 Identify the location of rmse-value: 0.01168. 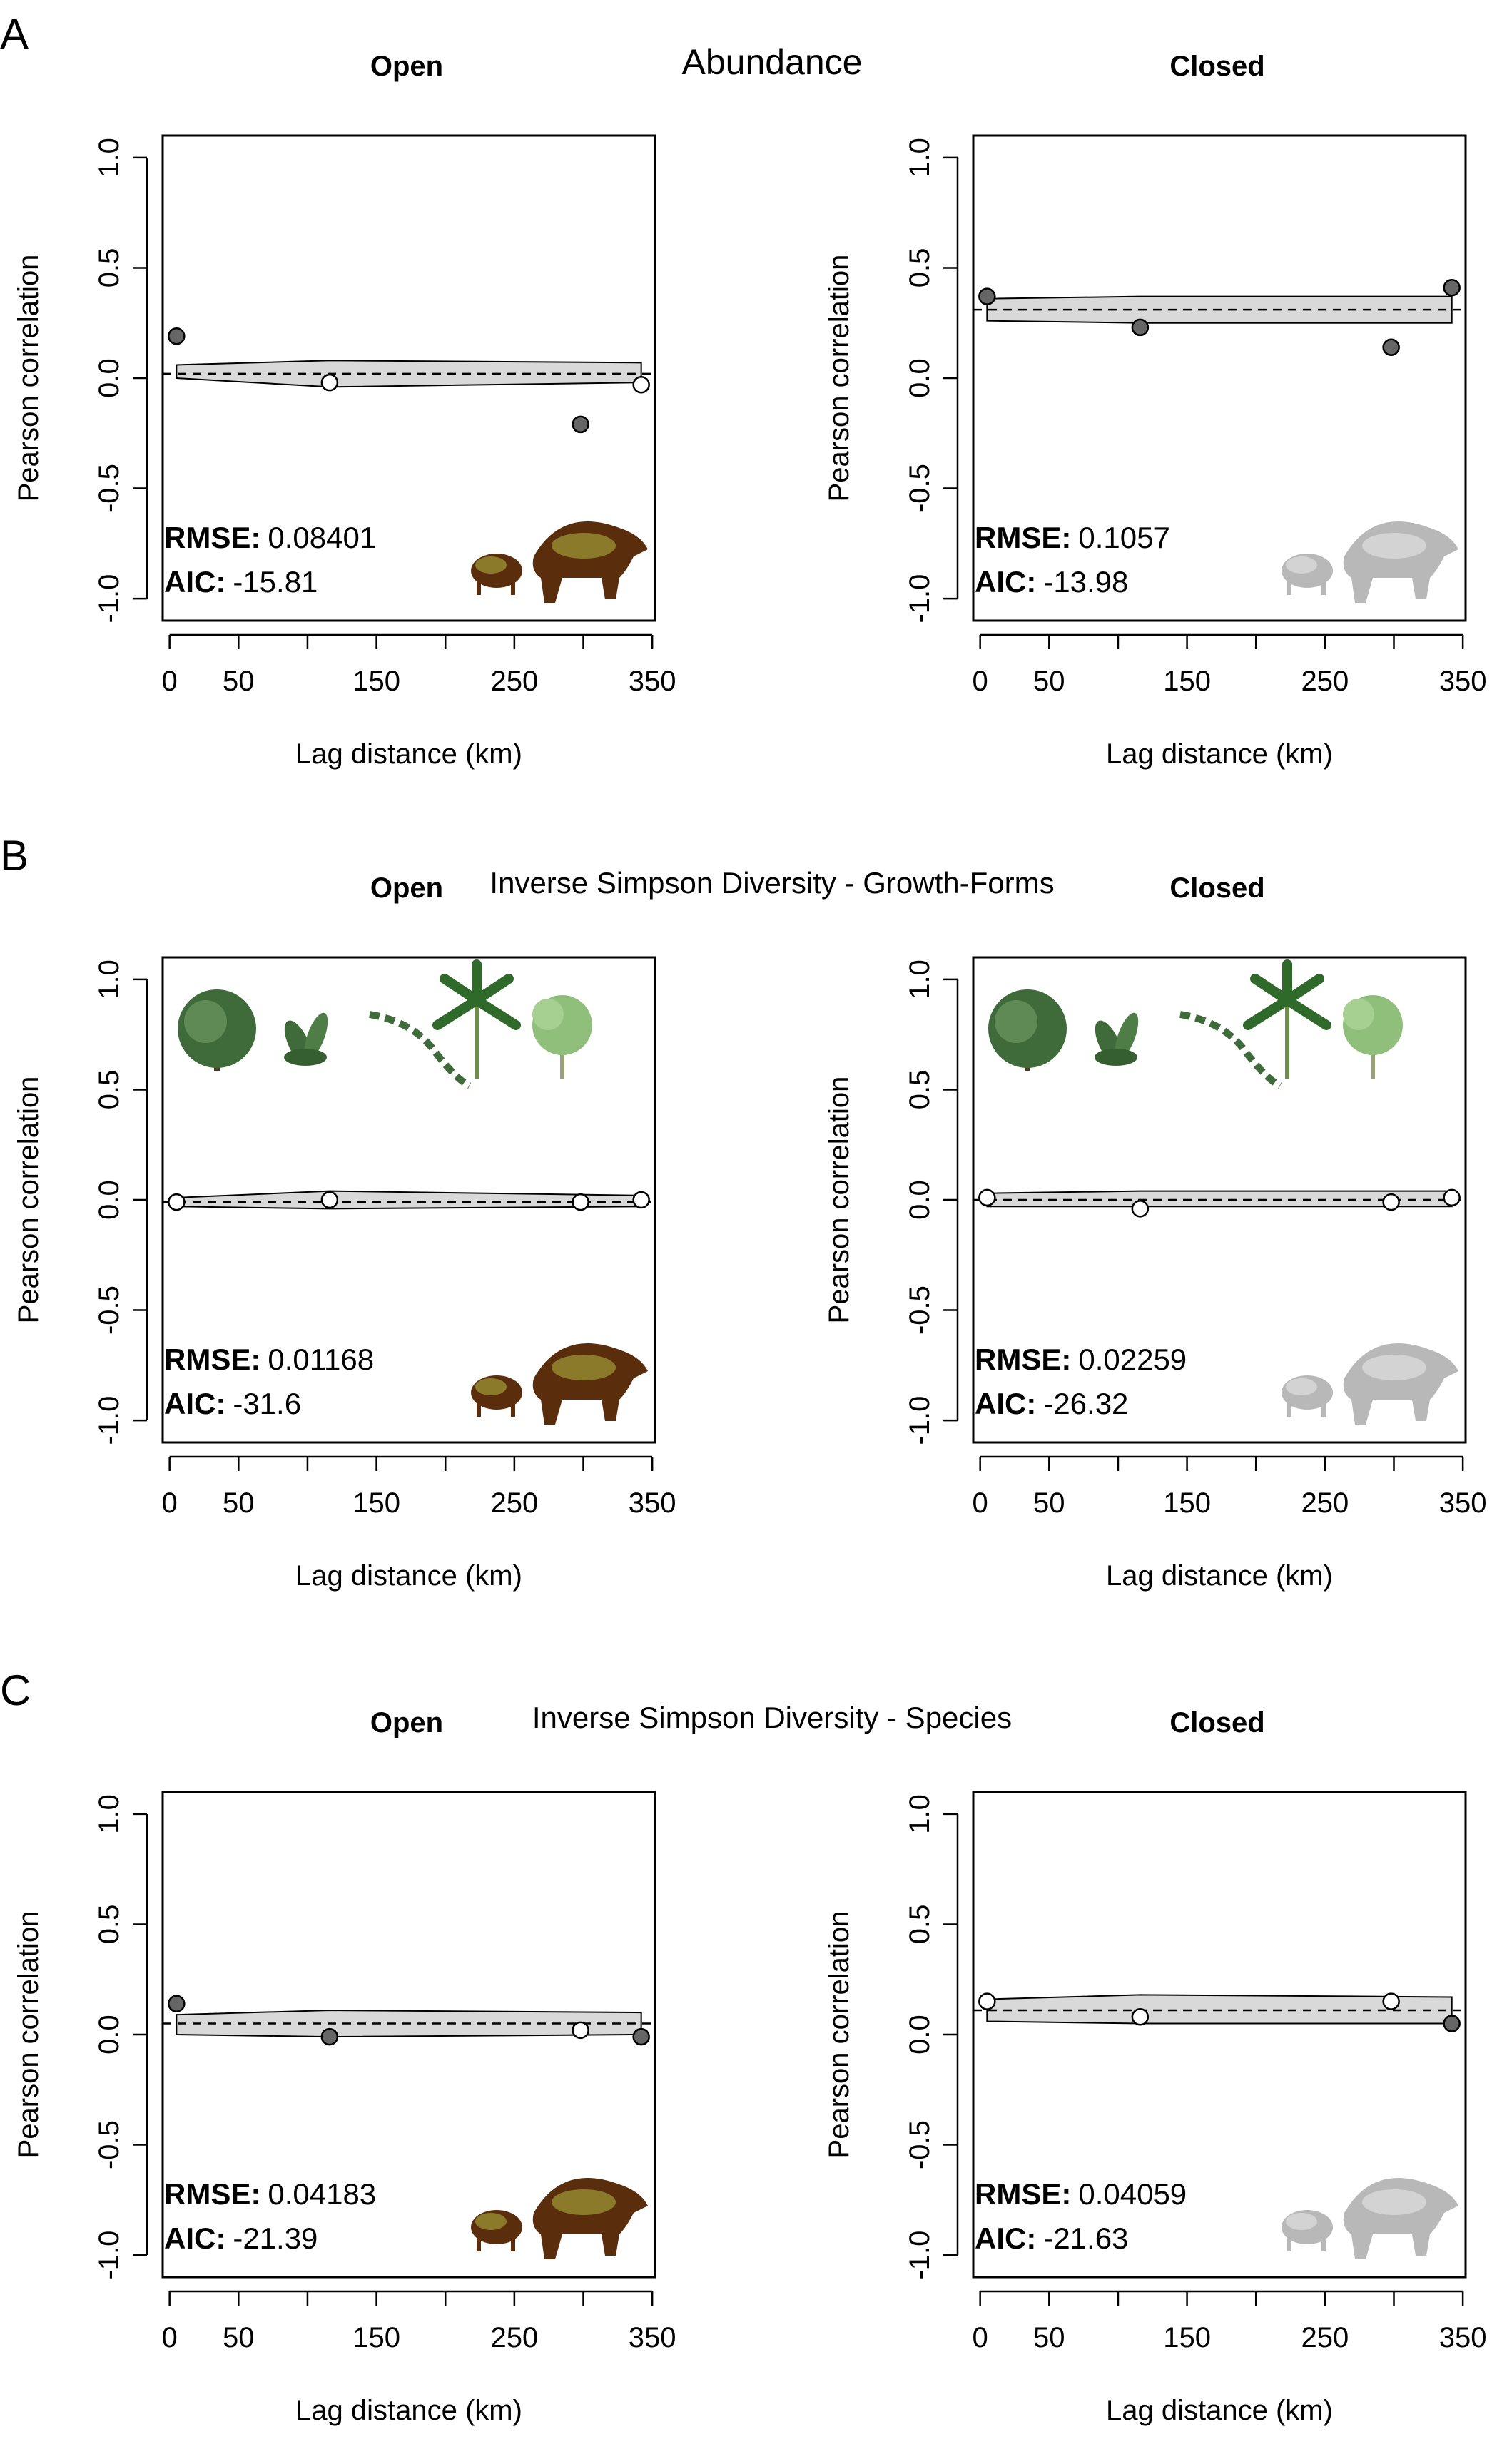
(321, 1359).